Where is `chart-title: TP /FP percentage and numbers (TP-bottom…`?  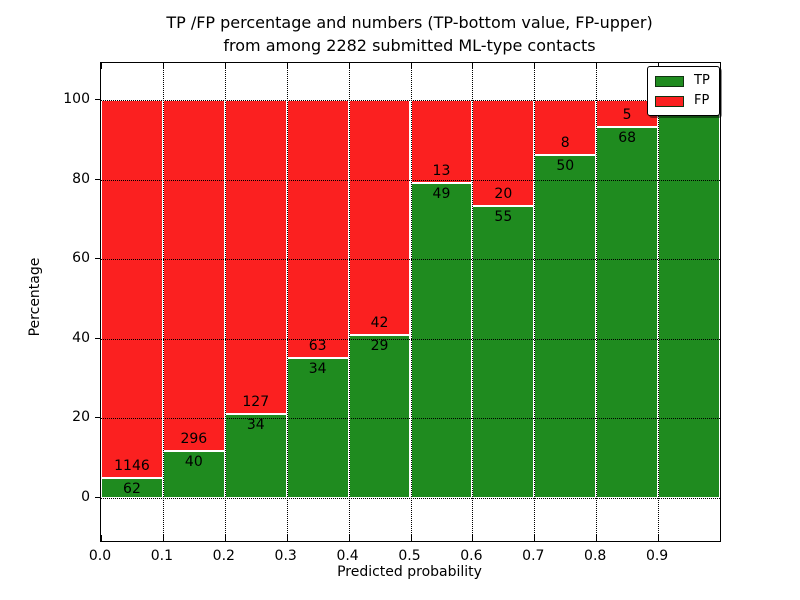
chart-title: TP /FP percentage and numbers (TP-bottom… is located at coordinates (409, 34).